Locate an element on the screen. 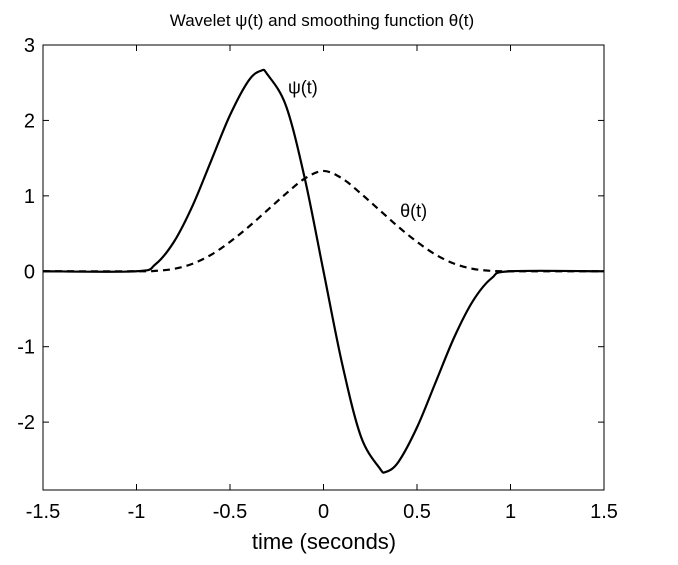 The image size is (678, 565). chart-title: Wavelet ψ(t) and smoothing function θ(t) is located at coordinates (322, 20).